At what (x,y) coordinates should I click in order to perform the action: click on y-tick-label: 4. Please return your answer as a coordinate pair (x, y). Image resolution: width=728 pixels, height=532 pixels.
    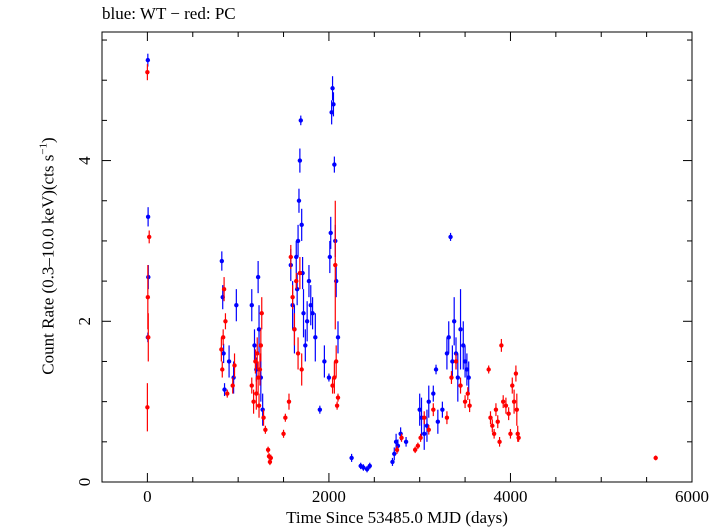
    Looking at the image, I should click on (84, 160).